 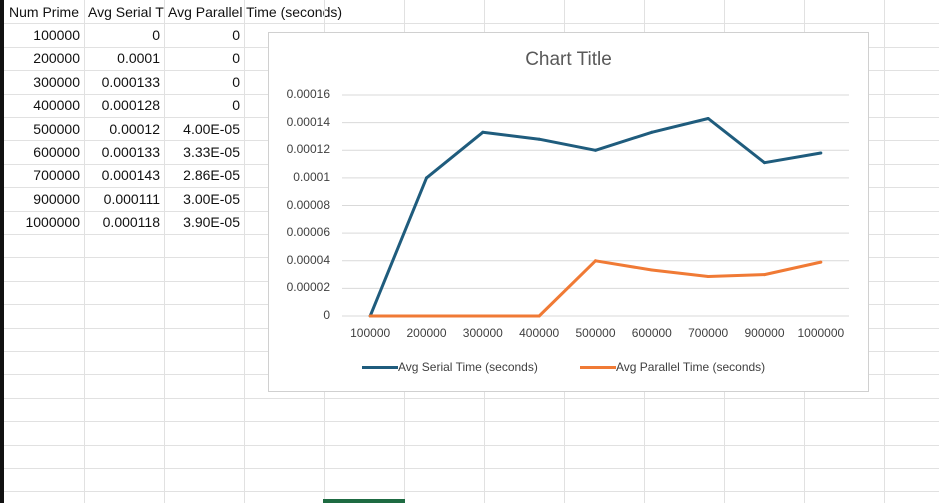 I want to click on cell: 200000, so click(x=56, y=58).